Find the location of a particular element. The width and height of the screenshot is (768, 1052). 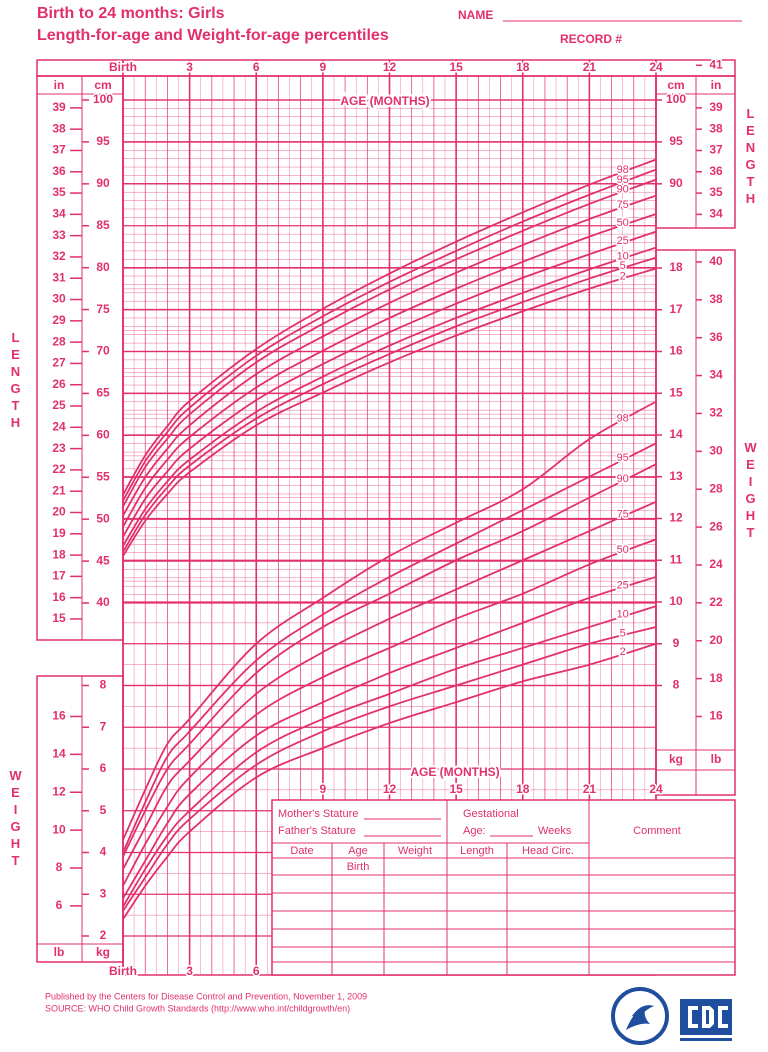

column-header: Age is located at coordinates (358, 851).